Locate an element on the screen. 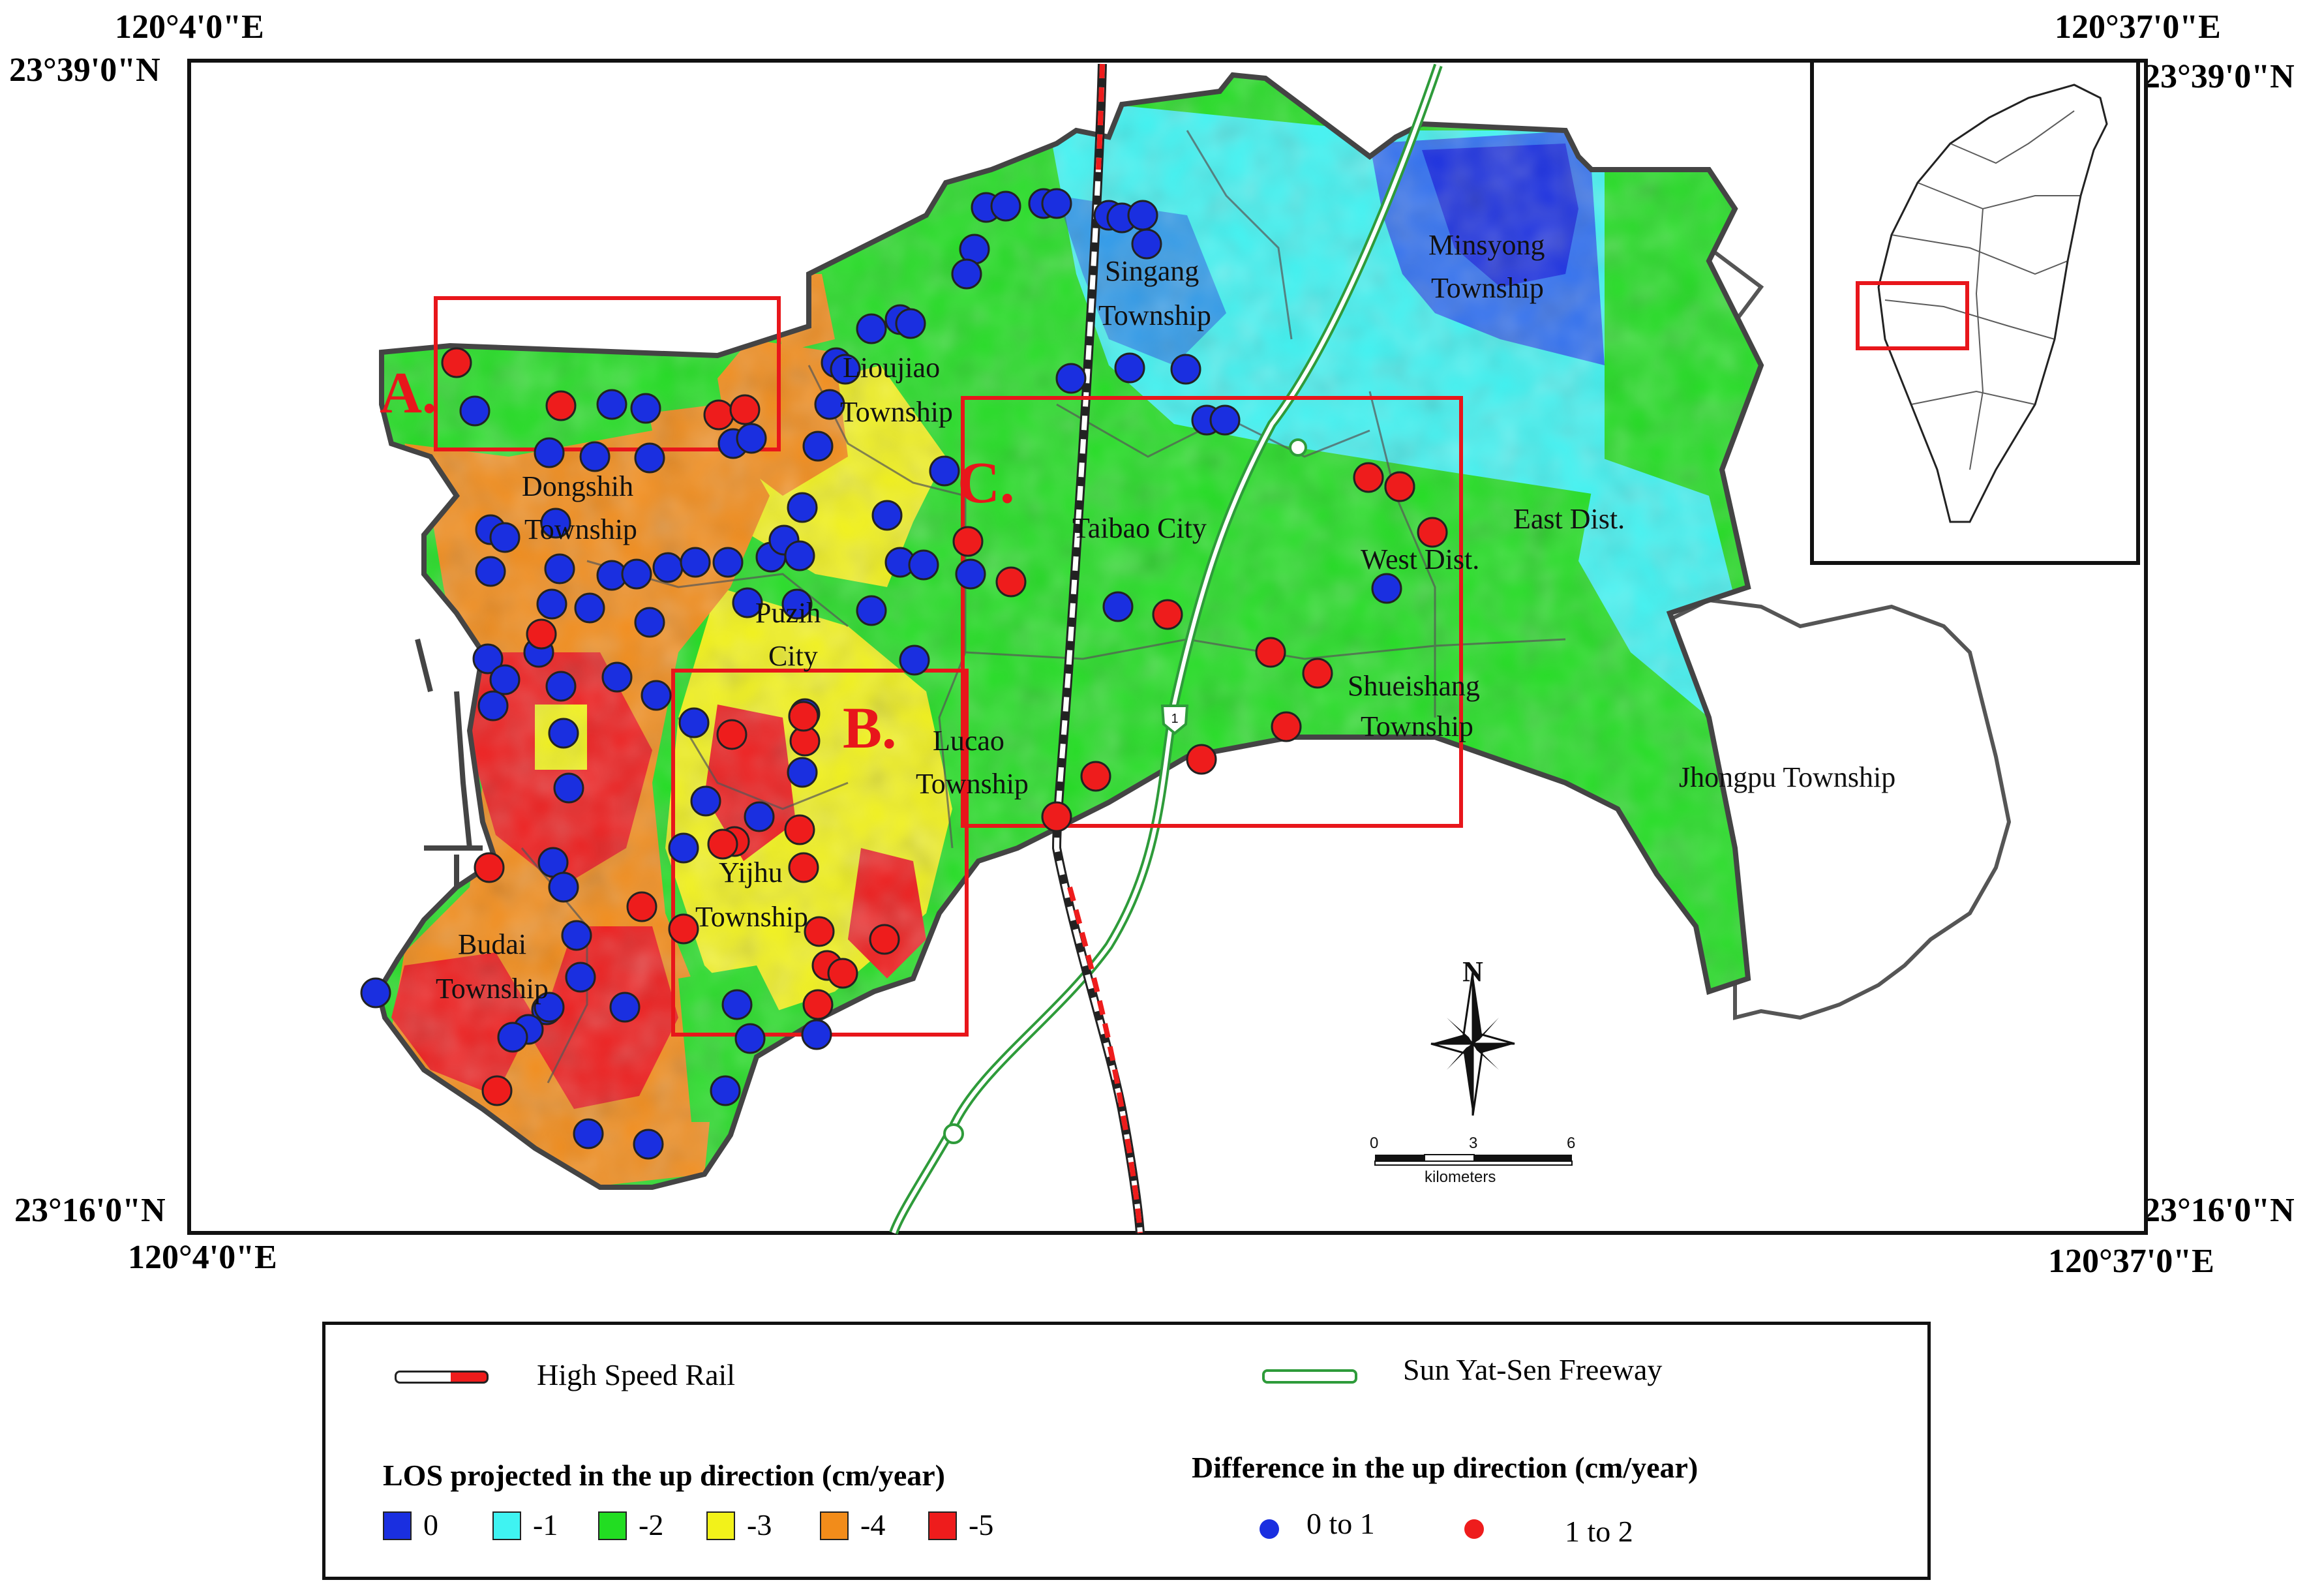 Image resolution: width=2324 pixels, height=1593 pixels. los-class-label: -3 is located at coordinates (759, 1525).